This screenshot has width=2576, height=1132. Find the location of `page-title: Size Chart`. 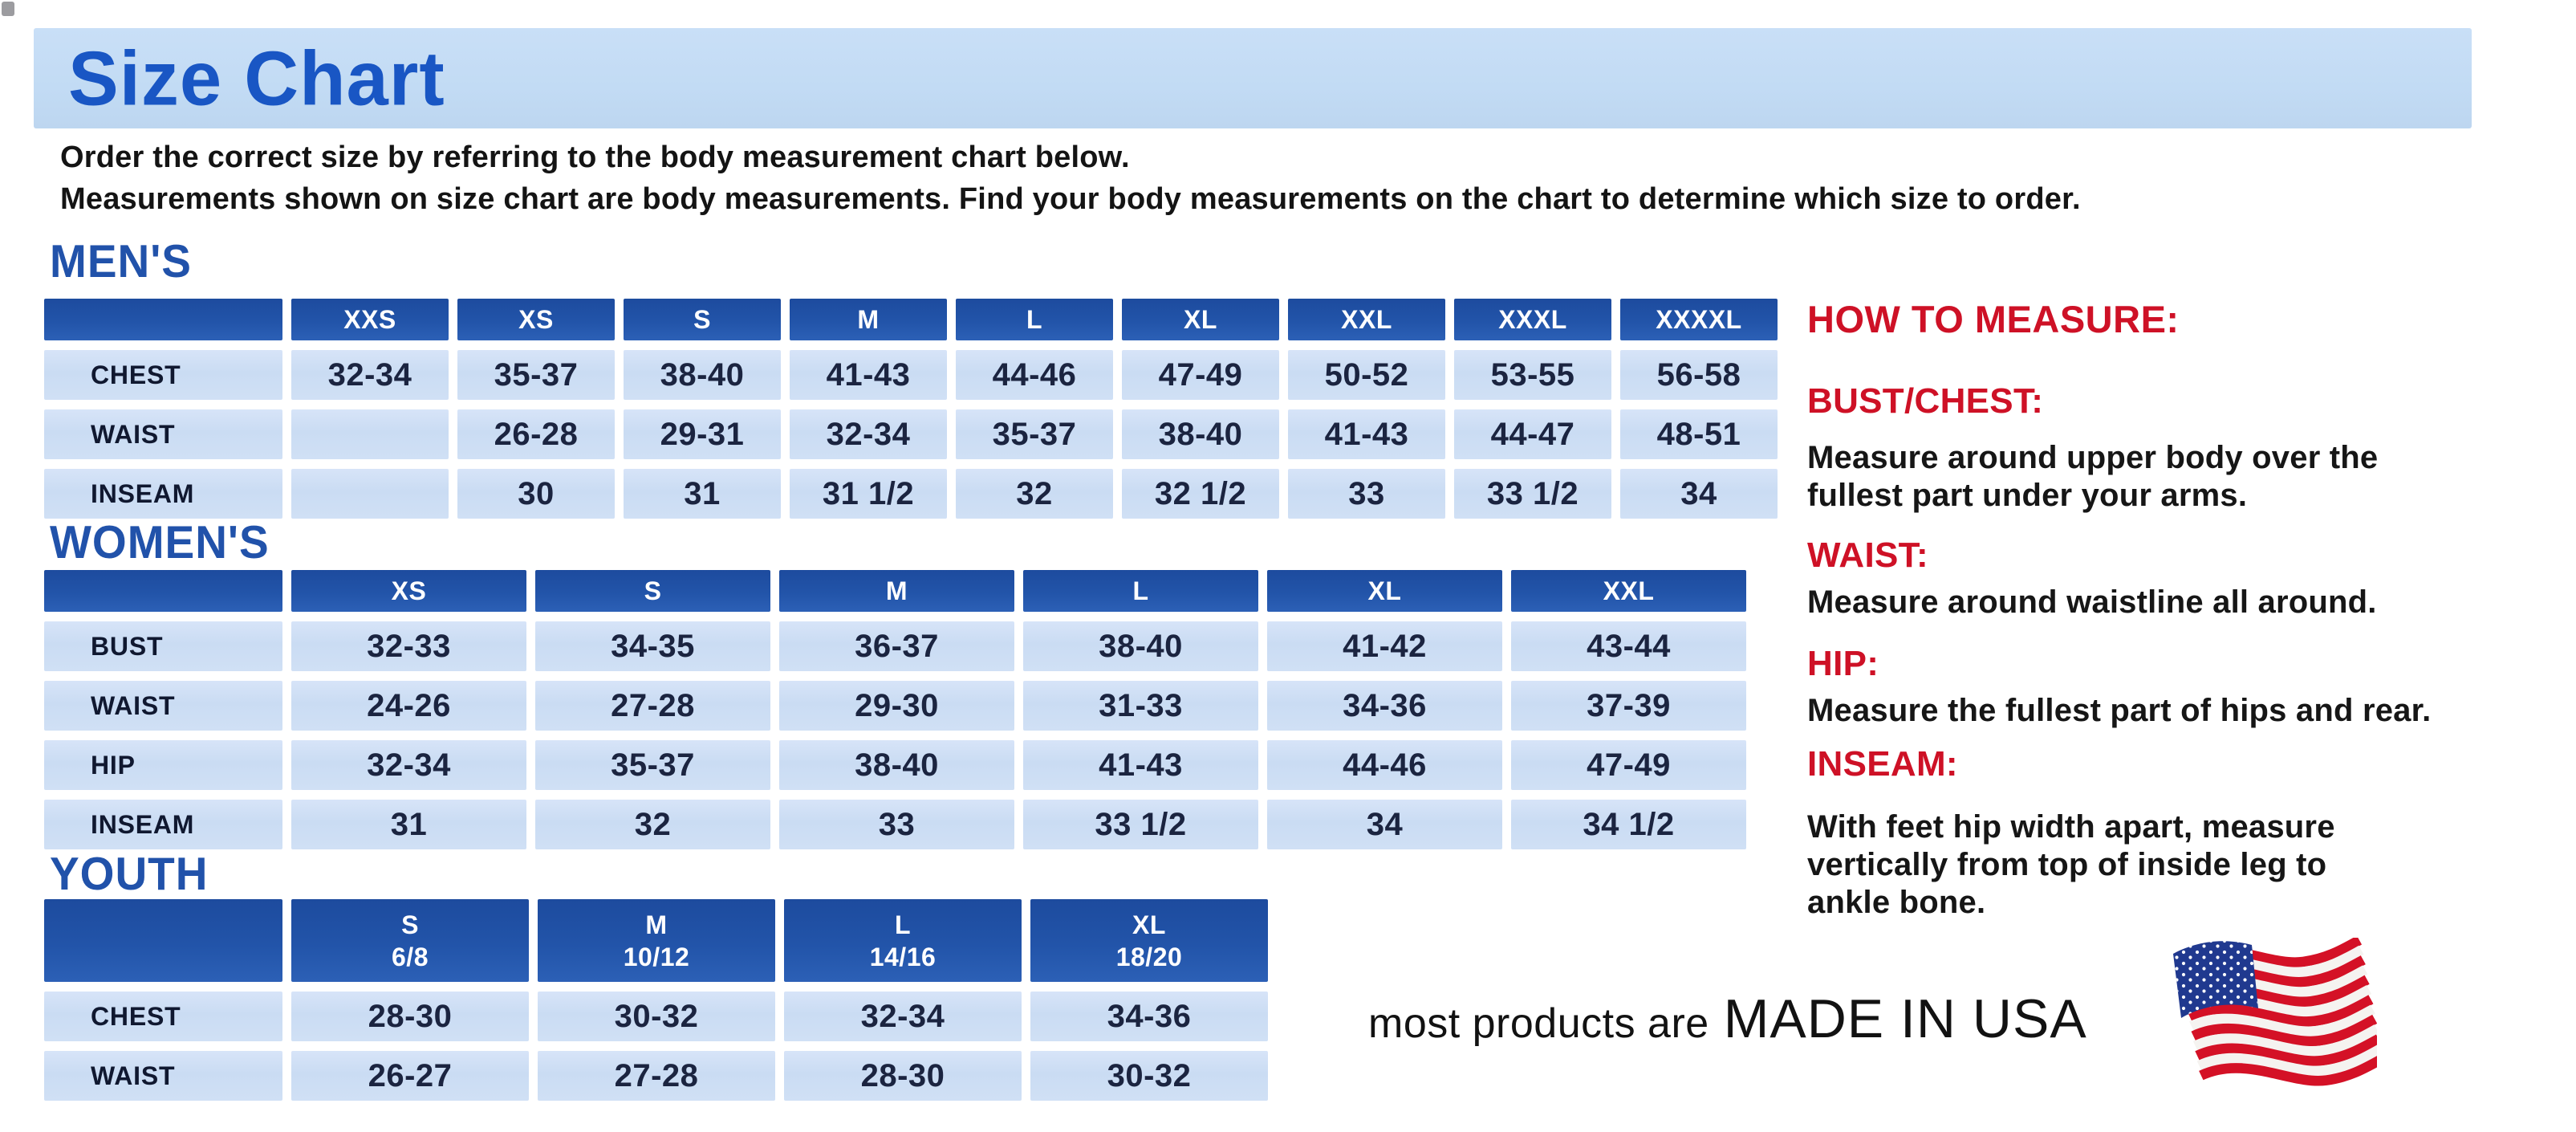

page-title: Size Chart is located at coordinates (256, 78).